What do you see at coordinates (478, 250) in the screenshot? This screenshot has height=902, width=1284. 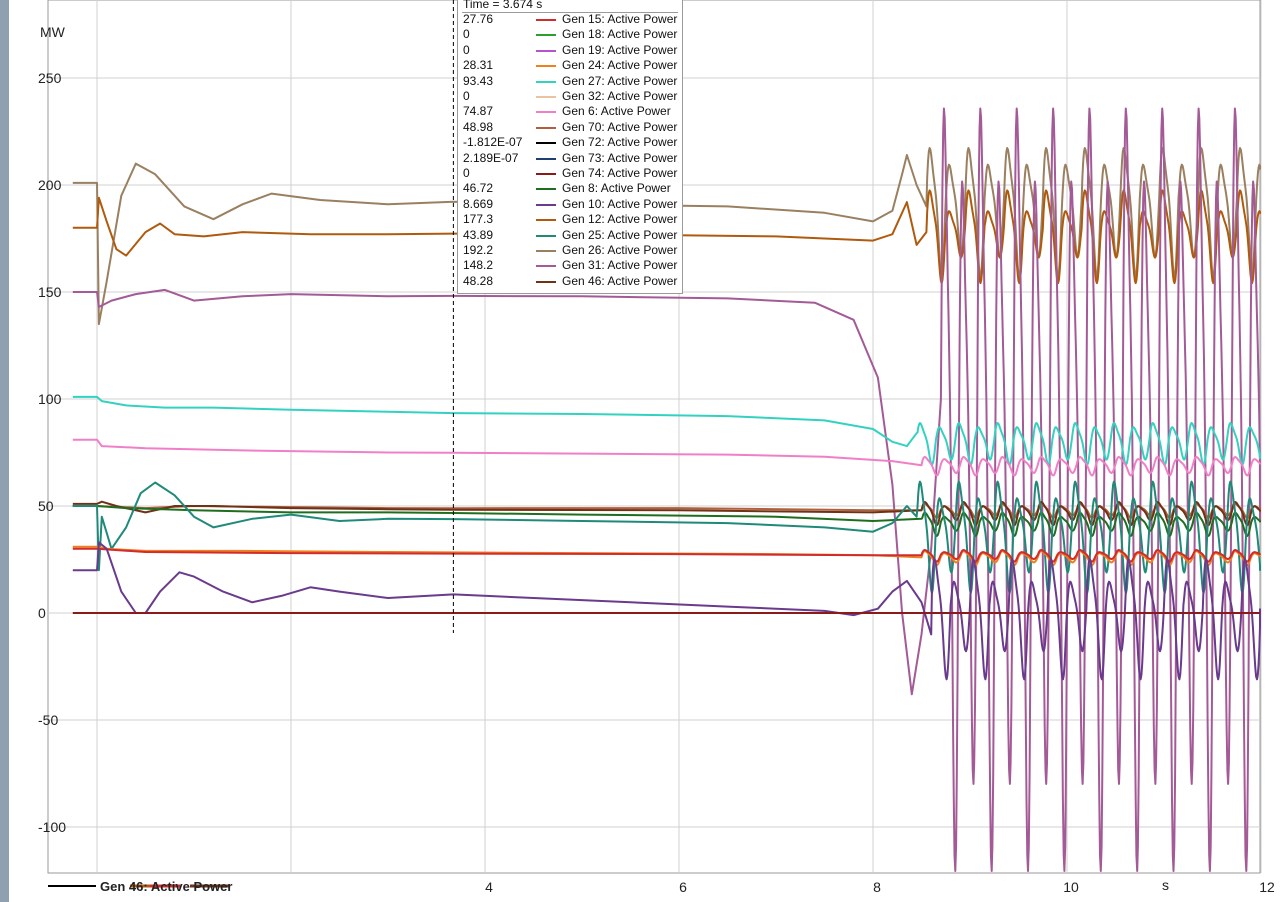 I see `tooltip-value: 192.2` at bounding box center [478, 250].